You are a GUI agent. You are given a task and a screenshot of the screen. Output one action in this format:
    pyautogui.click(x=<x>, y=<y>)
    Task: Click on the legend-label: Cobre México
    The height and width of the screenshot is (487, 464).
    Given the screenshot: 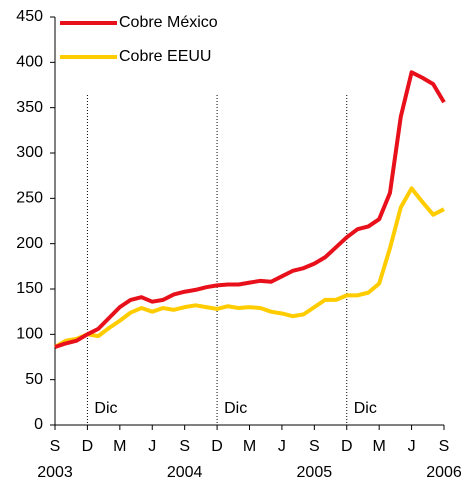 What is the action you would take?
    pyautogui.click(x=168, y=22)
    